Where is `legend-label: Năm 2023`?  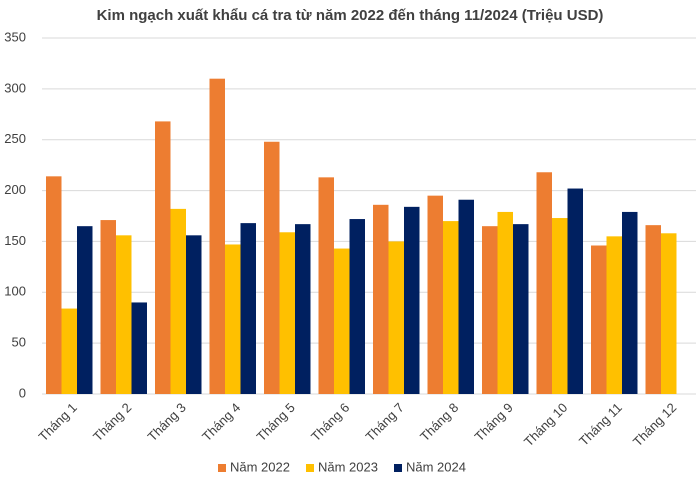
legend-label: Năm 2023 is located at coordinates (348, 466).